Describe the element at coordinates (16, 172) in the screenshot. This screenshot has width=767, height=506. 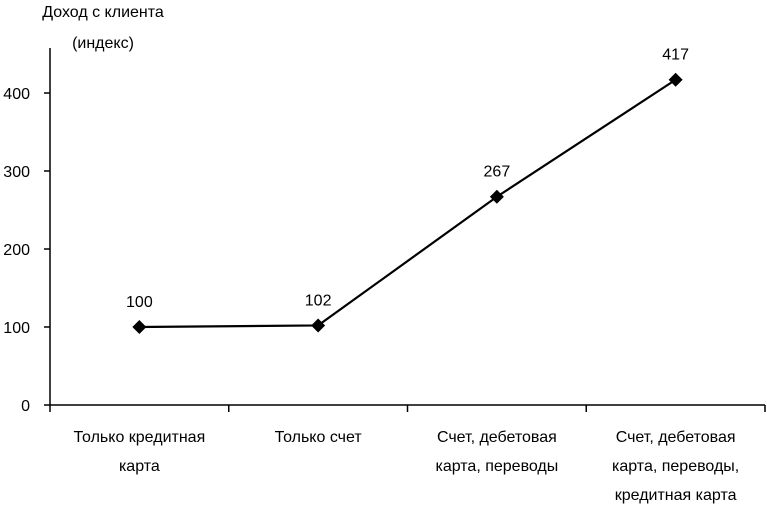
I see `y-tick-label: 300` at that location.